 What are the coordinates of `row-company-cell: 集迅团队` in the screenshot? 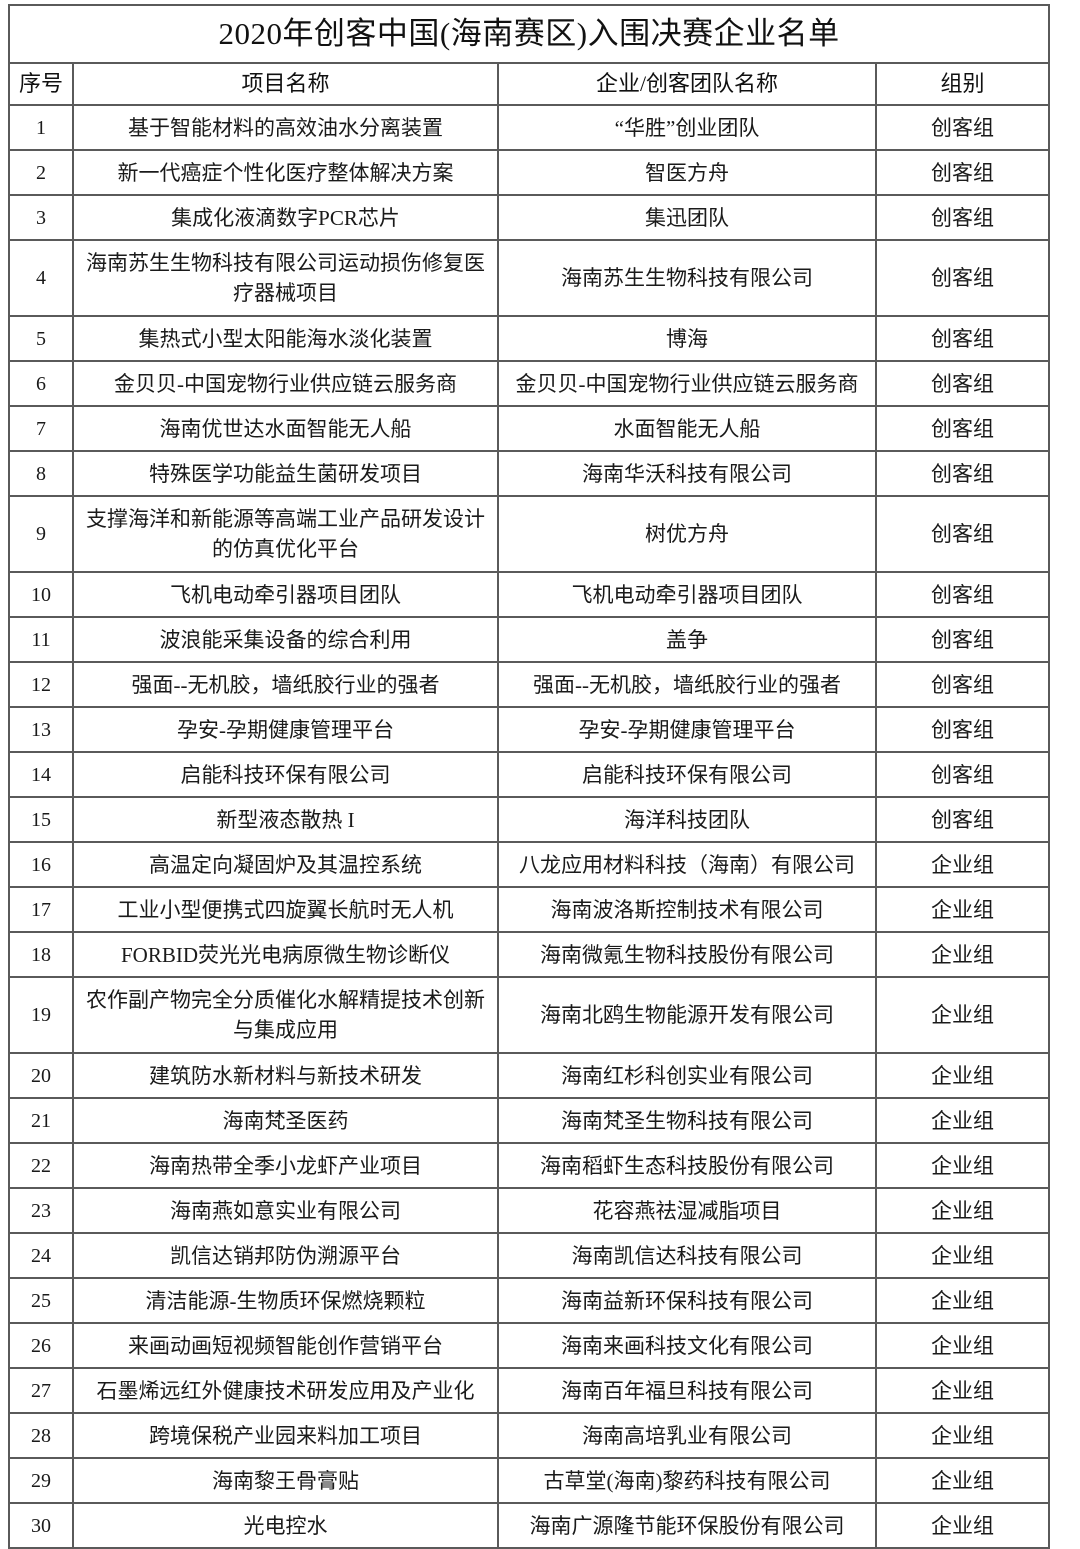 It's located at (687, 217).